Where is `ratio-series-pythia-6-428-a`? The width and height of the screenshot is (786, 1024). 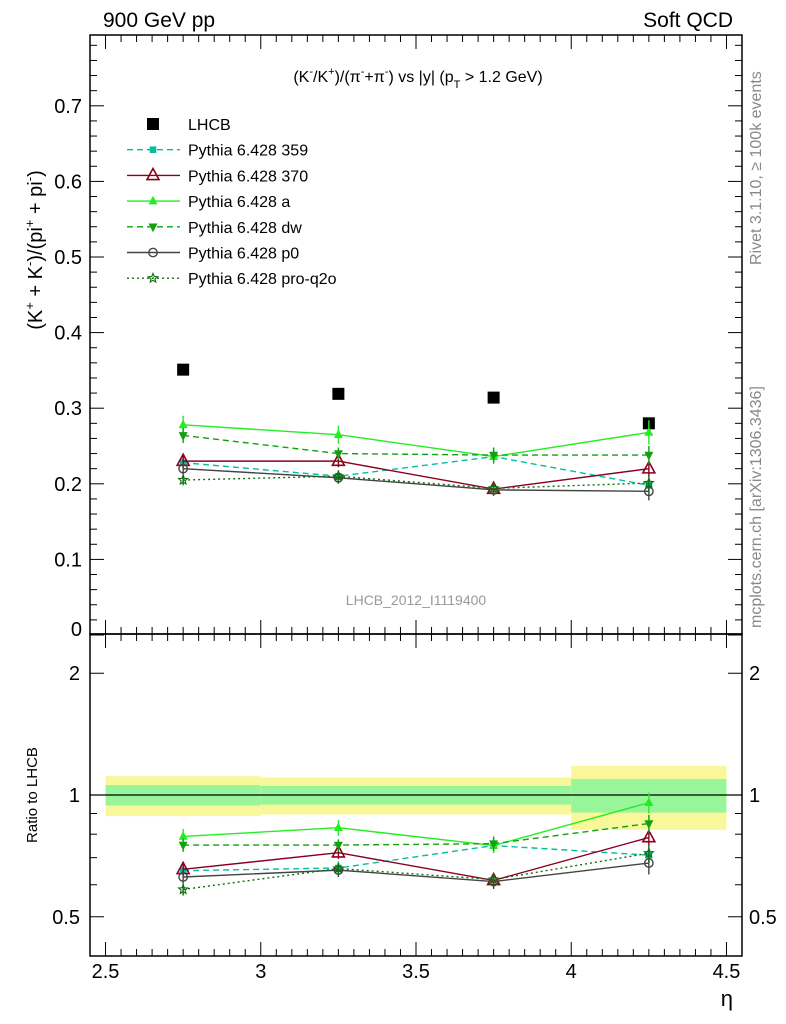 ratio-series-pythia-6-428-a is located at coordinates (416, 823).